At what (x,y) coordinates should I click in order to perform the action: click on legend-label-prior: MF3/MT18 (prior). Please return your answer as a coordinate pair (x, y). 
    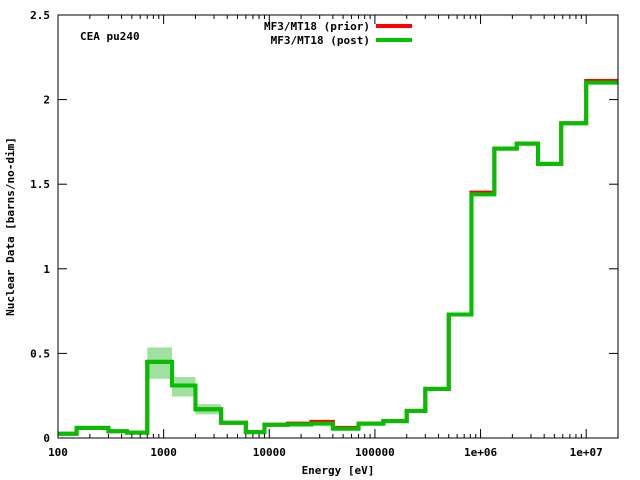
    Looking at the image, I should click on (317, 26).